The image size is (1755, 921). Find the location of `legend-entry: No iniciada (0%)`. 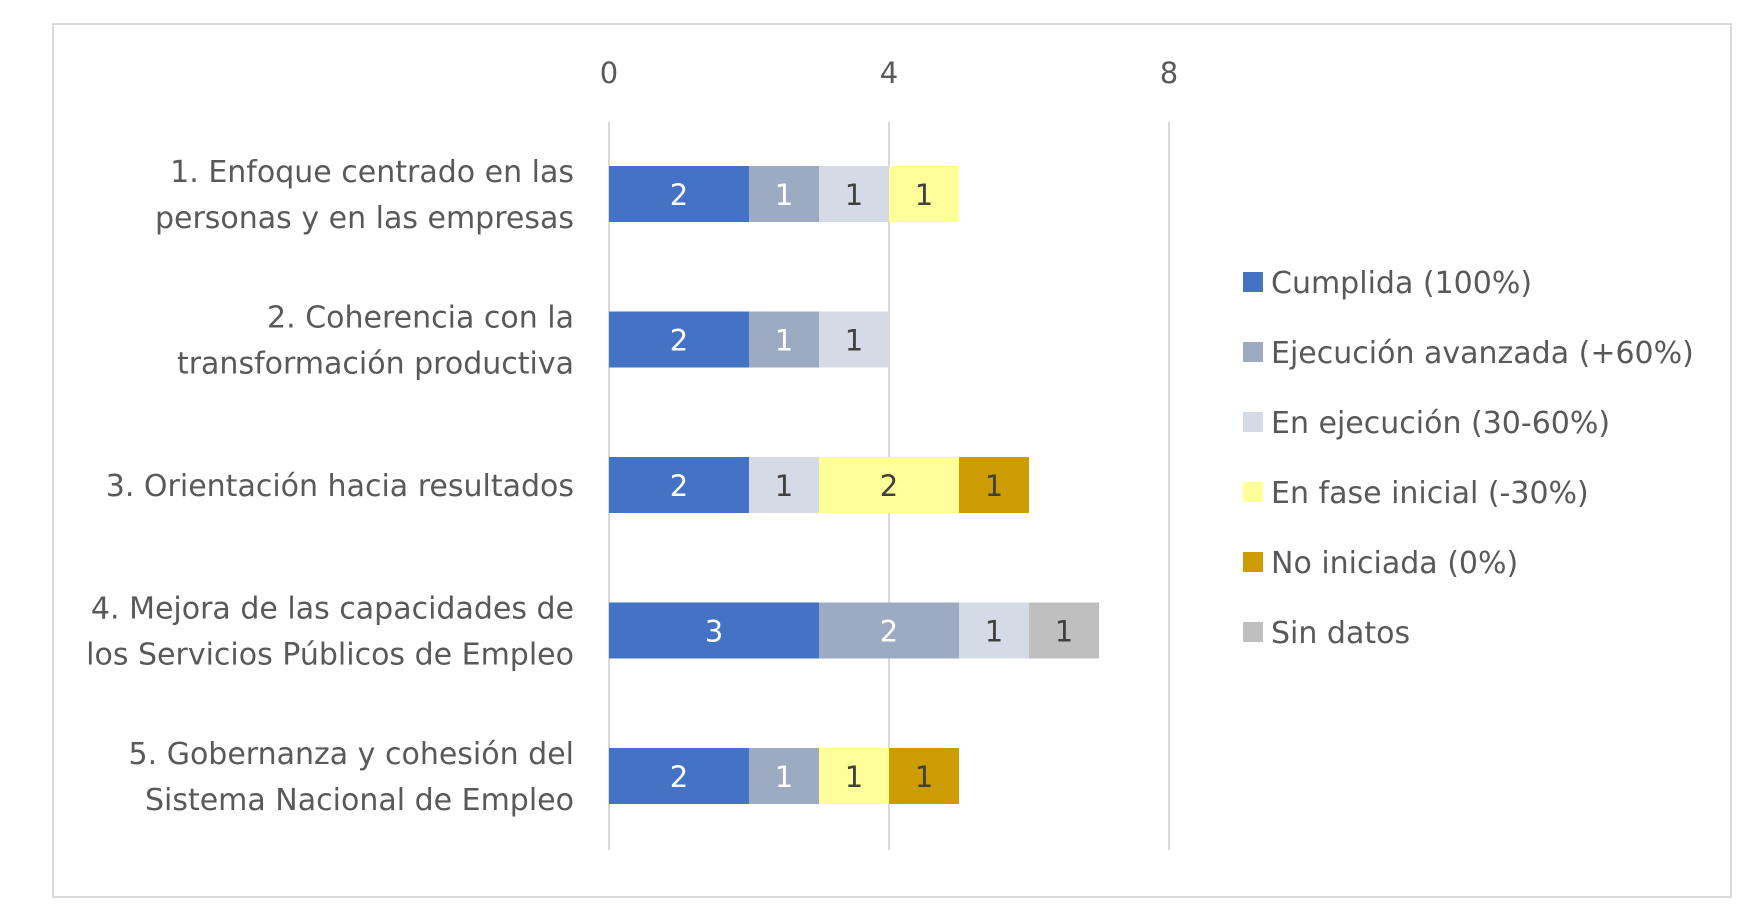

legend-entry: No iniciada (0%) is located at coordinates (1394, 563).